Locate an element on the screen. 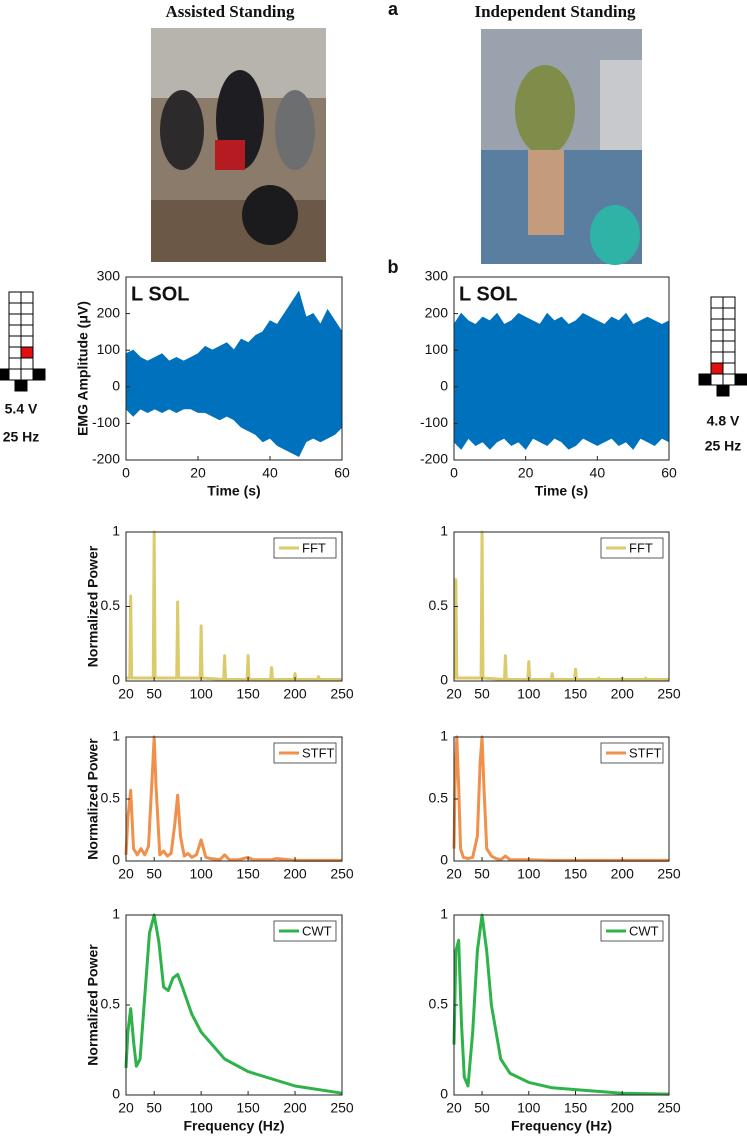 This screenshot has width=747, height=1147. chart: CWT 0 0.5 1 20 50 100 150 200 250 Frequency (Hz) is located at coordinates (555, 1020).